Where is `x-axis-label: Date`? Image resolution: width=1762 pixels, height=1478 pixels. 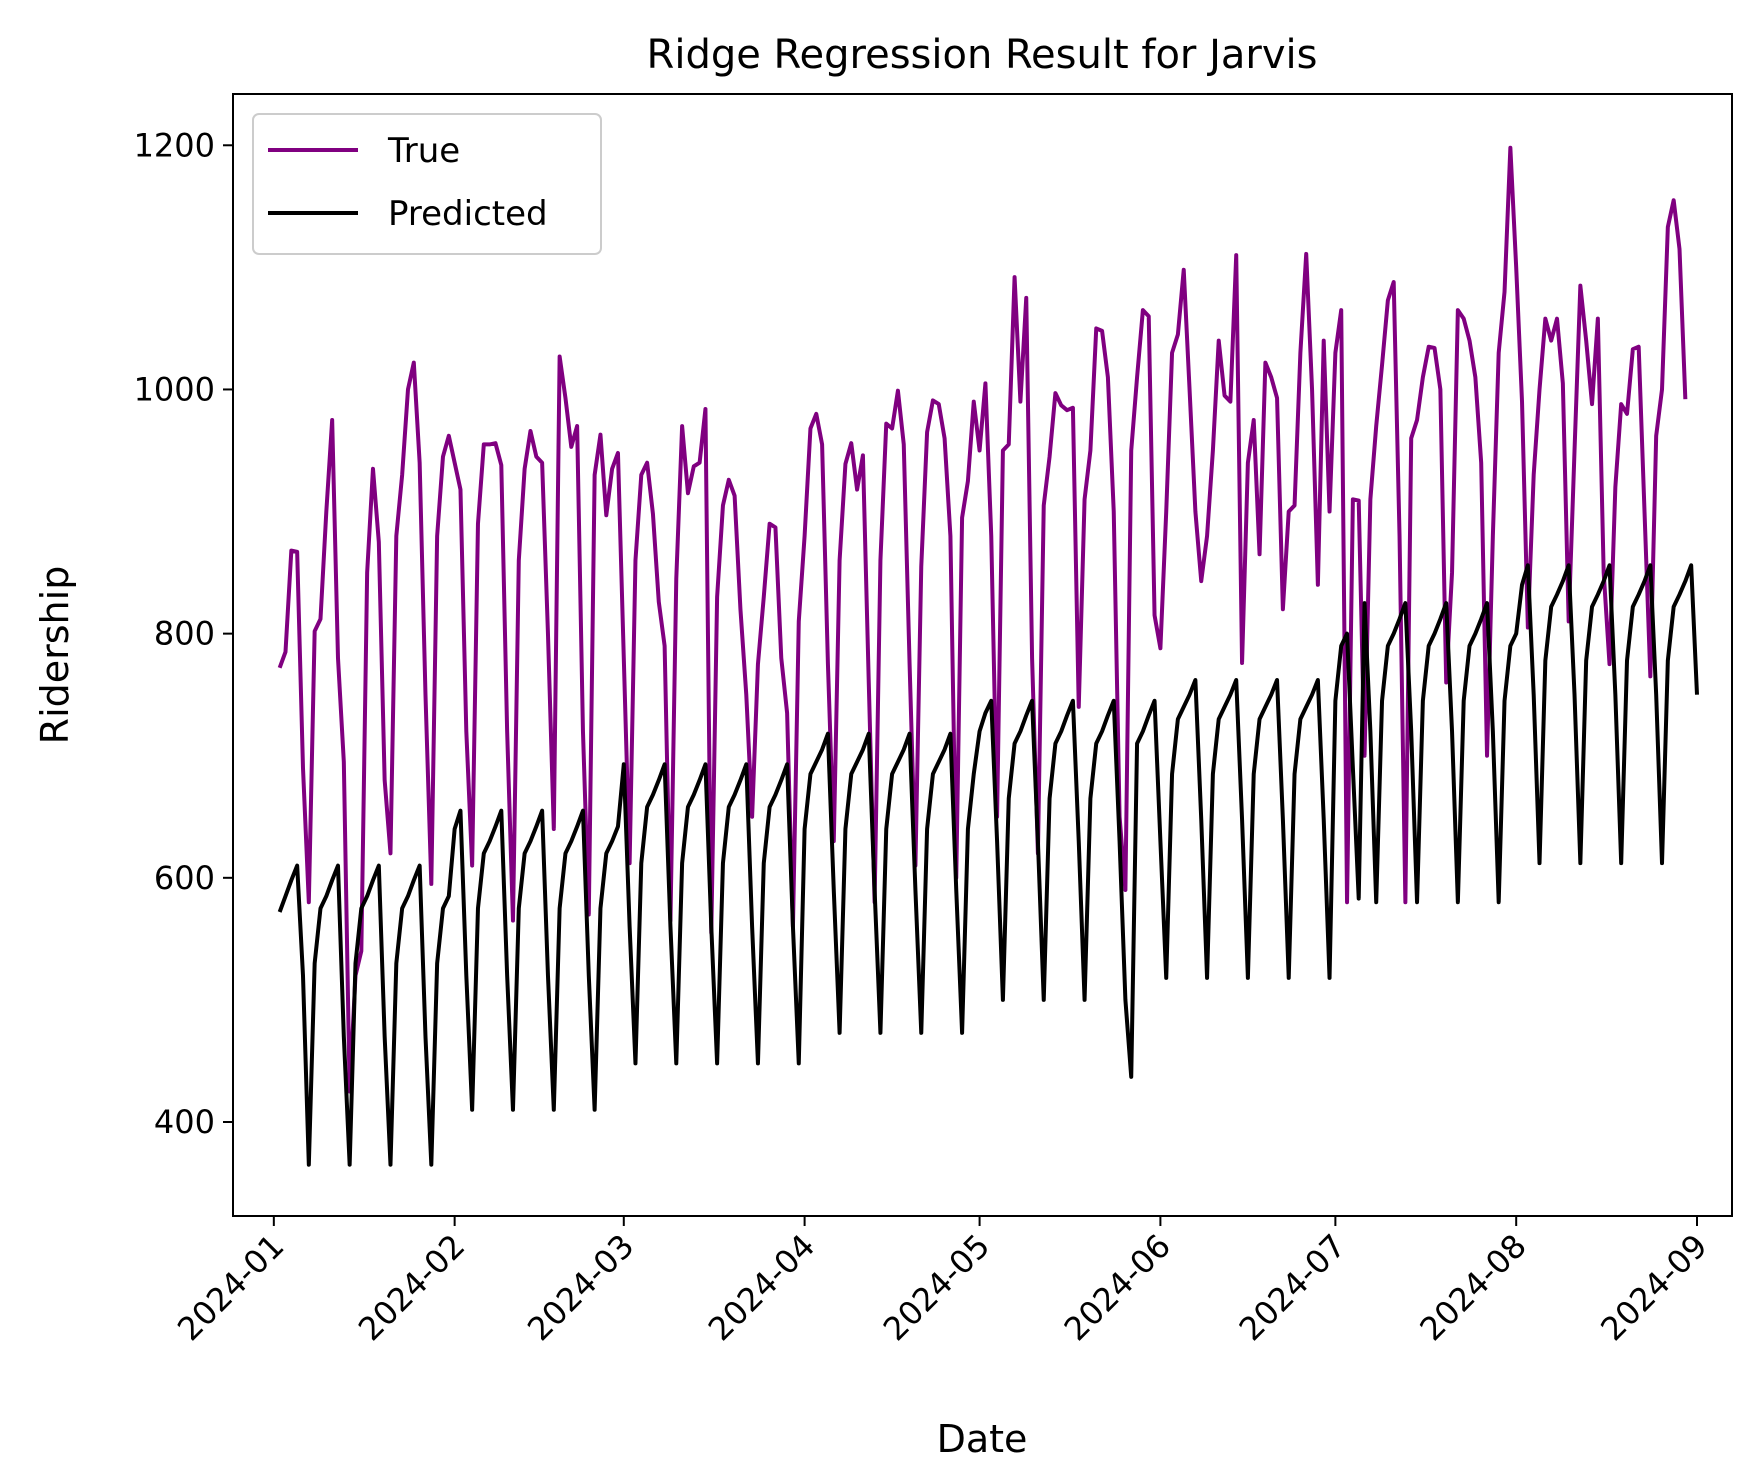 x-axis-label: Date is located at coordinates (982, 1439).